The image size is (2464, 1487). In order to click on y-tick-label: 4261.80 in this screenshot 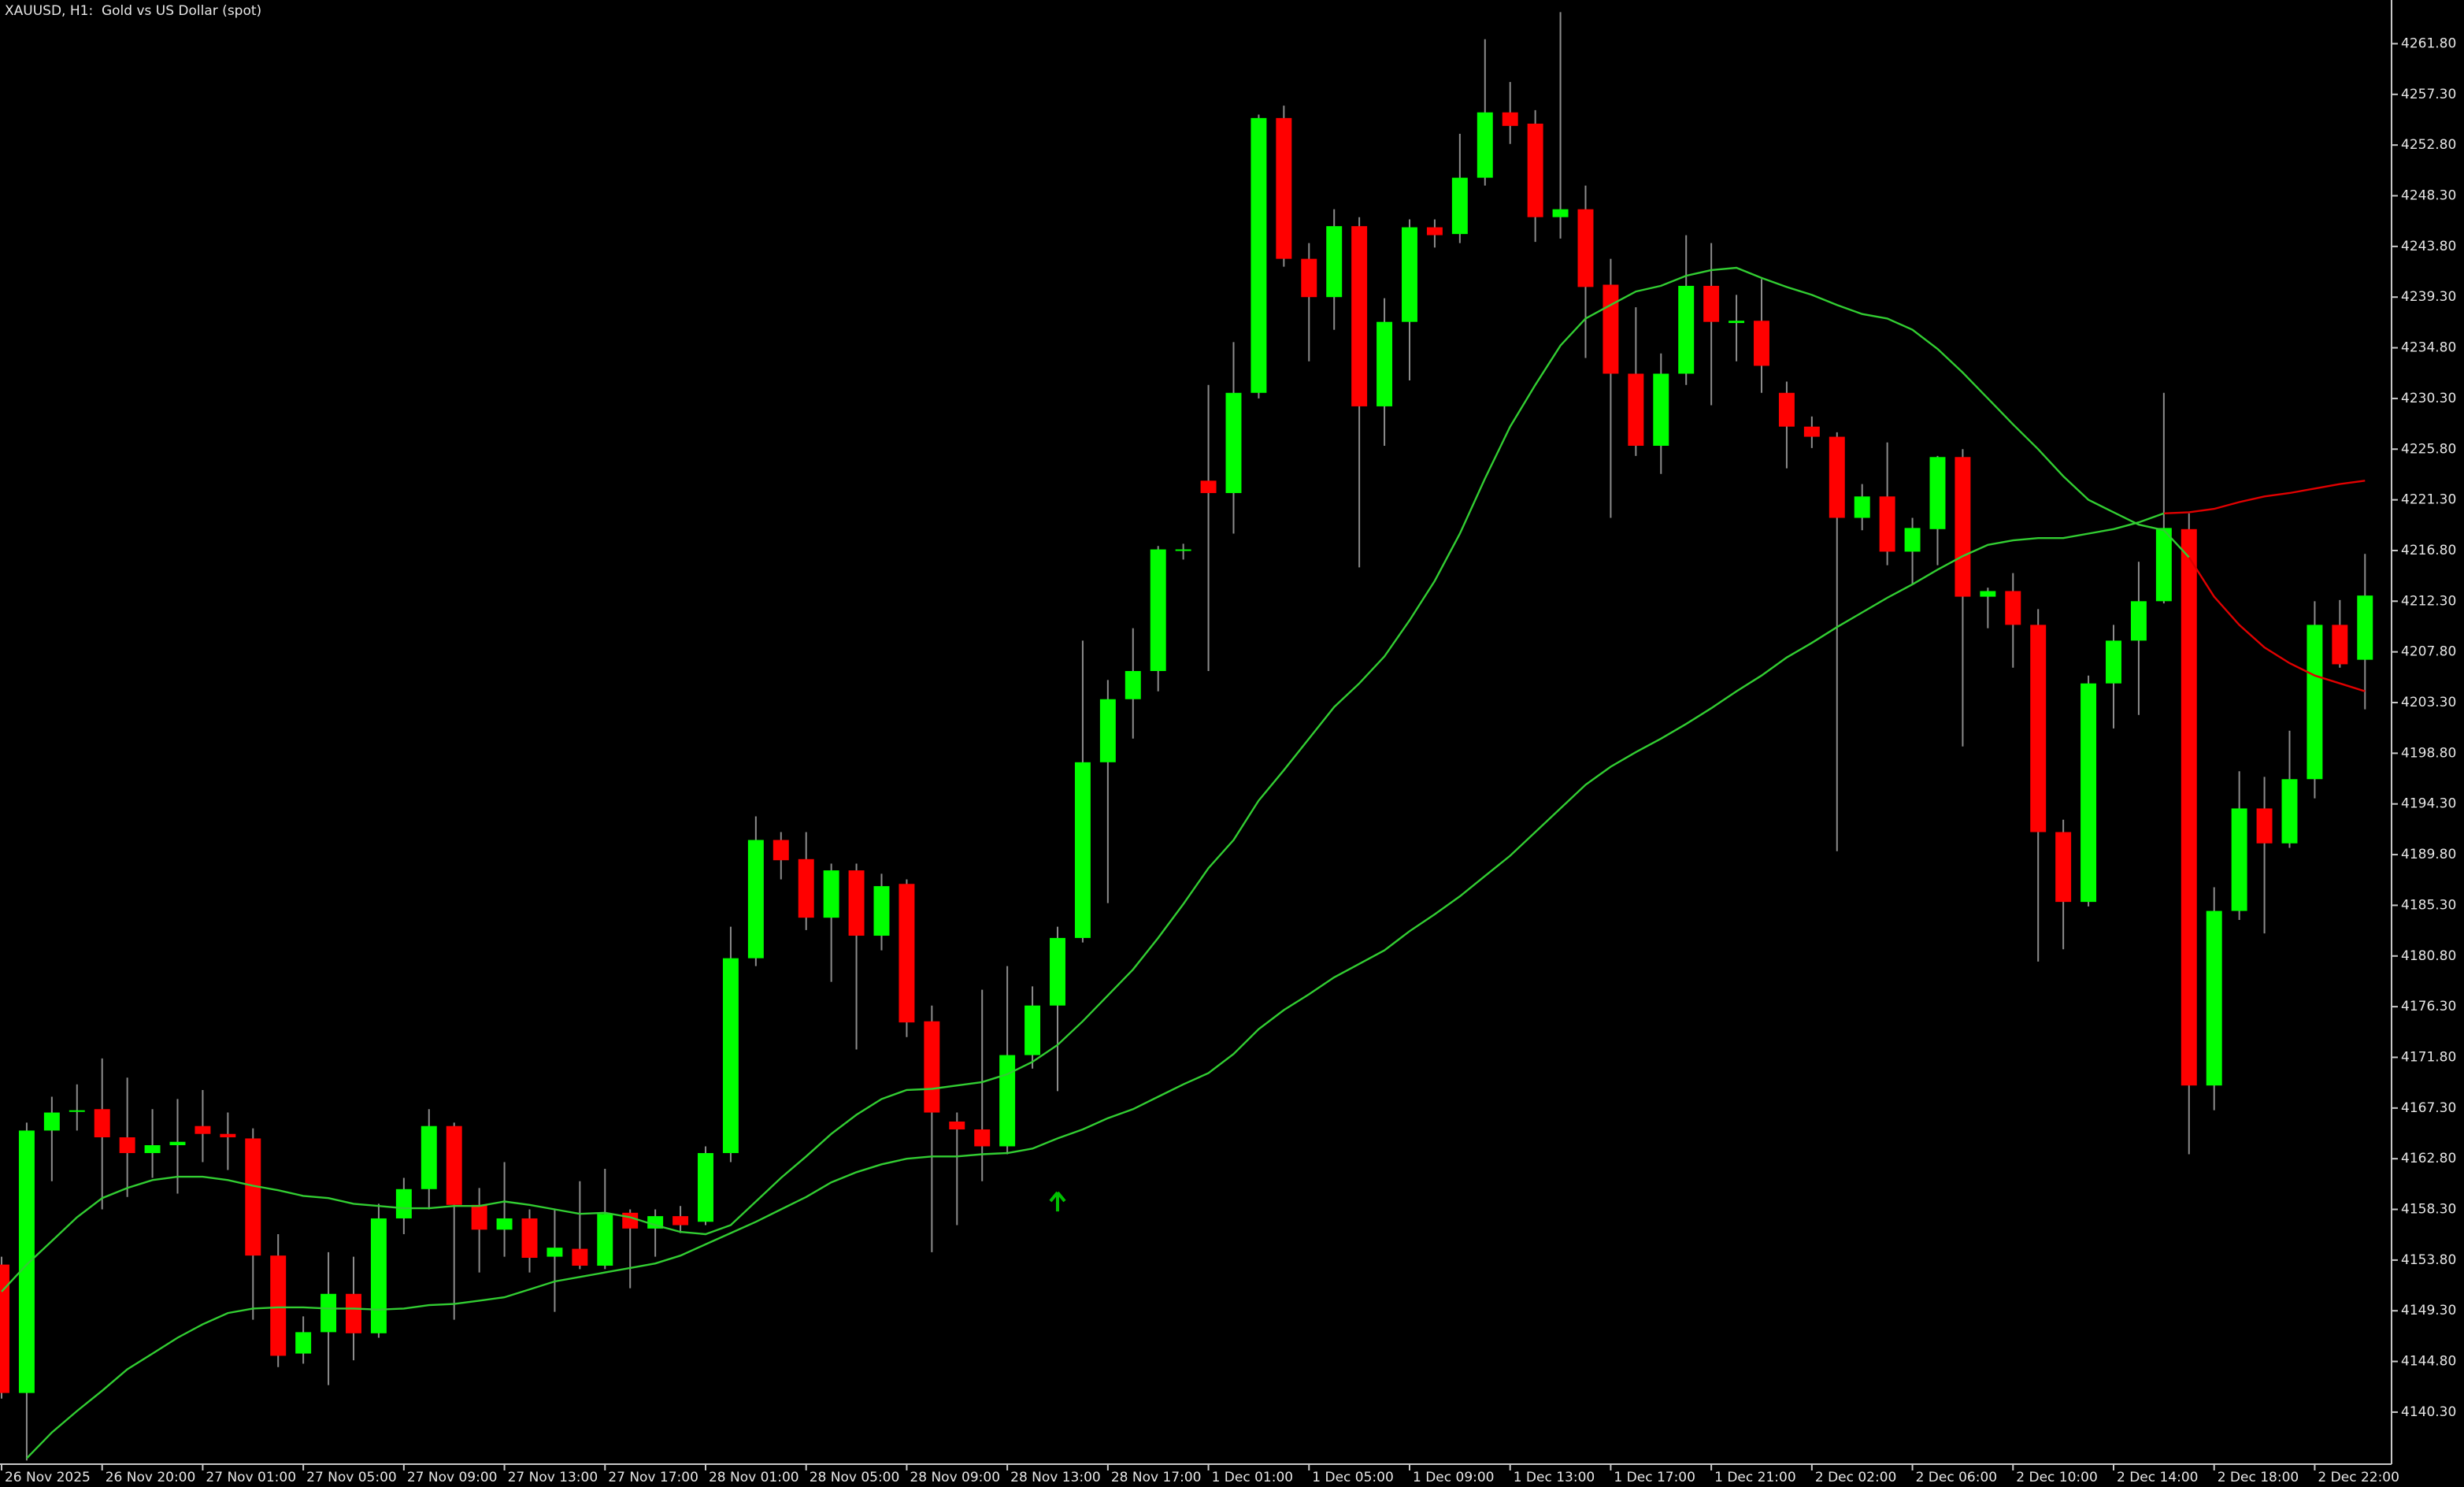, I will do `click(2428, 43)`.